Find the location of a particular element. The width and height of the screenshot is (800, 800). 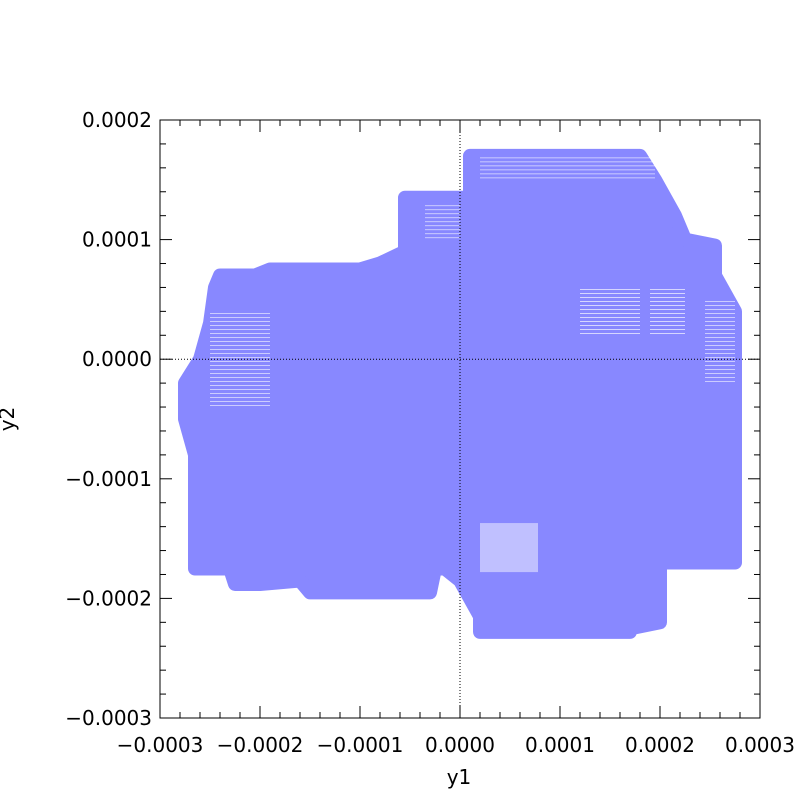

x-tick-label: 0.0002 is located at coordinates (660, 745).